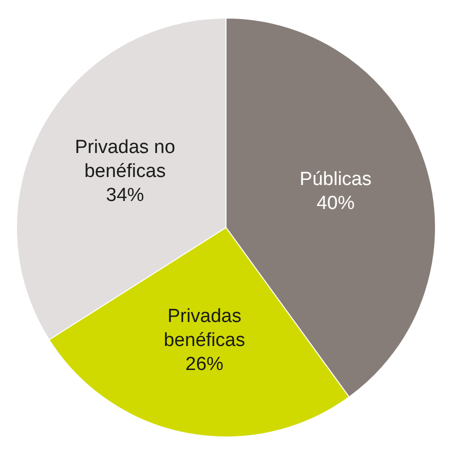  I want to click on slice-label: Privadas no benéficas, so click(125, 159).